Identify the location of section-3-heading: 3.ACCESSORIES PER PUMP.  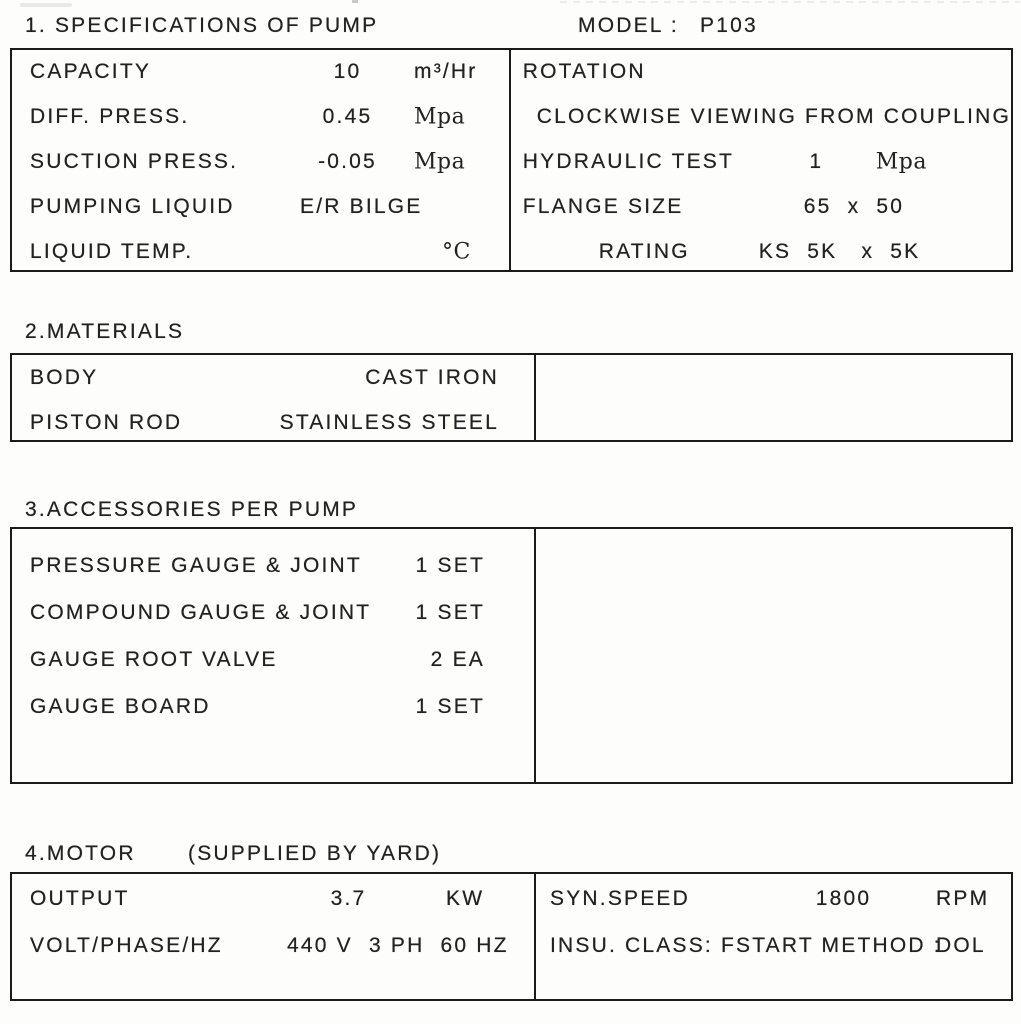
(192, 509).